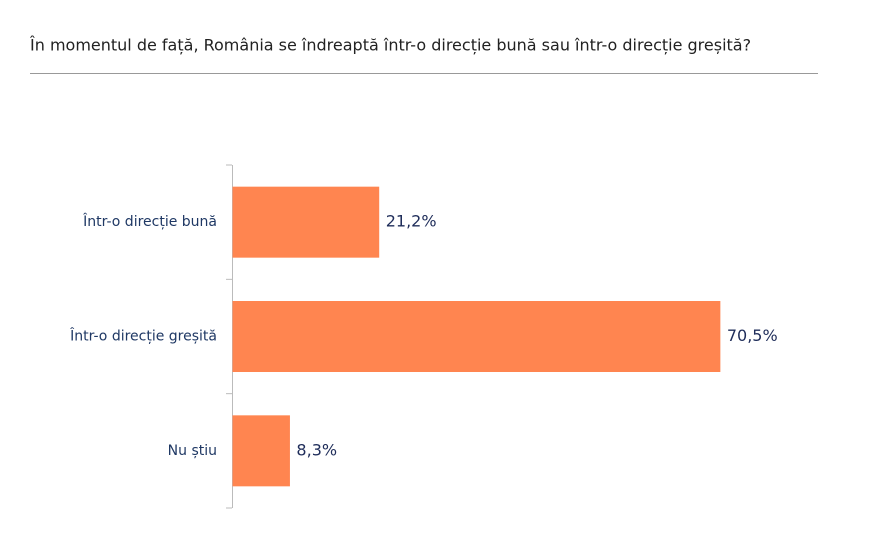  Describe the element at coordinates (192, 451) in the screenshot. I see `category-label: Nu știu` at that location.